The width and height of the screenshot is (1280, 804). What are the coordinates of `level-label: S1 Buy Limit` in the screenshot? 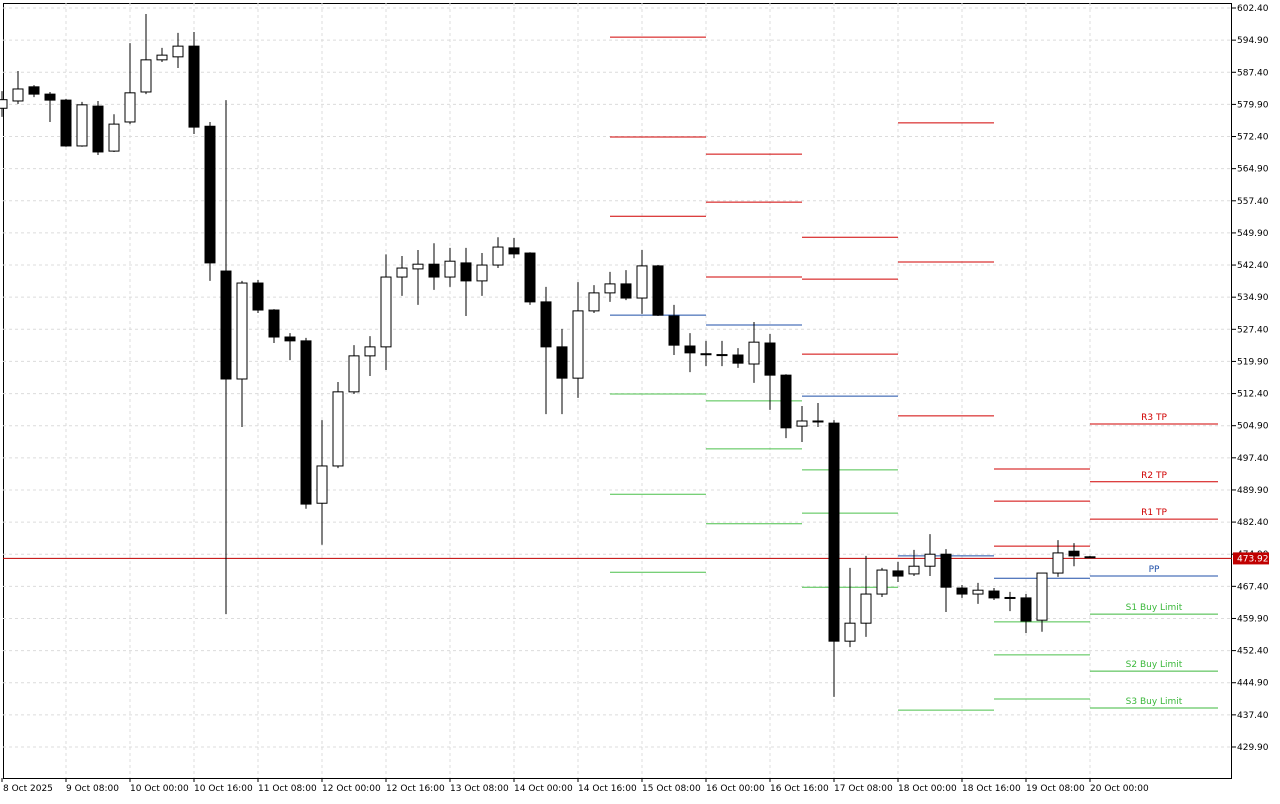 It's located at (1154, 608).